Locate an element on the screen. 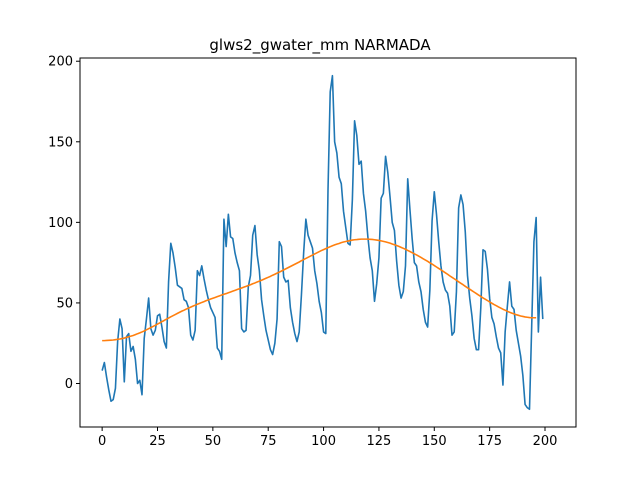 This screenshot has height=480, width=640. x-axis: 0 25 50 75 100 125 150 175 200 is located at coordinates (327, 438).